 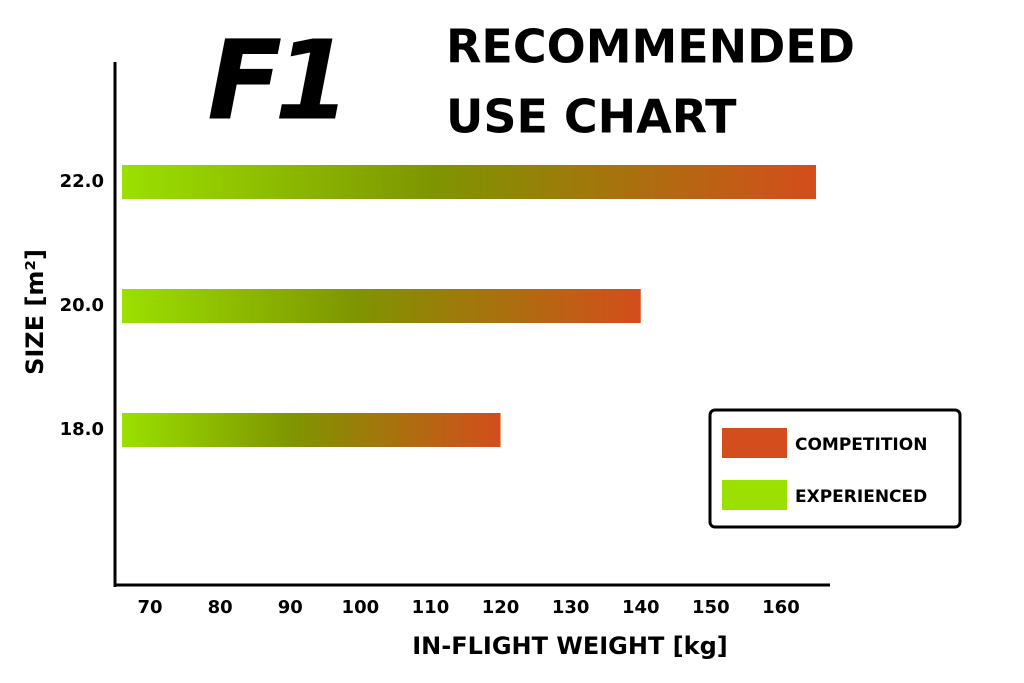 I want to click on x-tick-label: 100, so click(x=361, y=607).